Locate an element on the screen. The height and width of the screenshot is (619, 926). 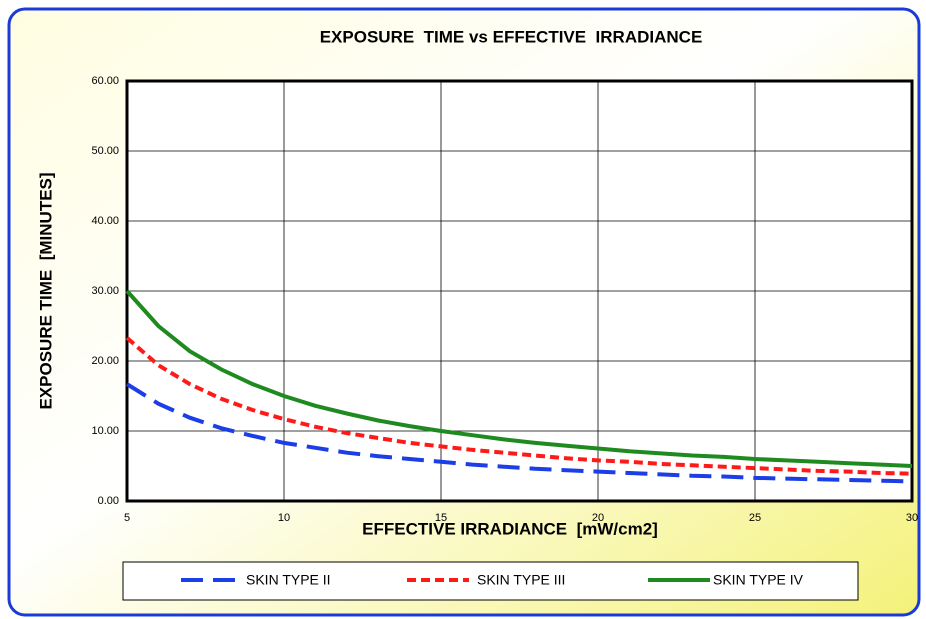
x-tick-label: 5 is located at coordinates (127, 518).